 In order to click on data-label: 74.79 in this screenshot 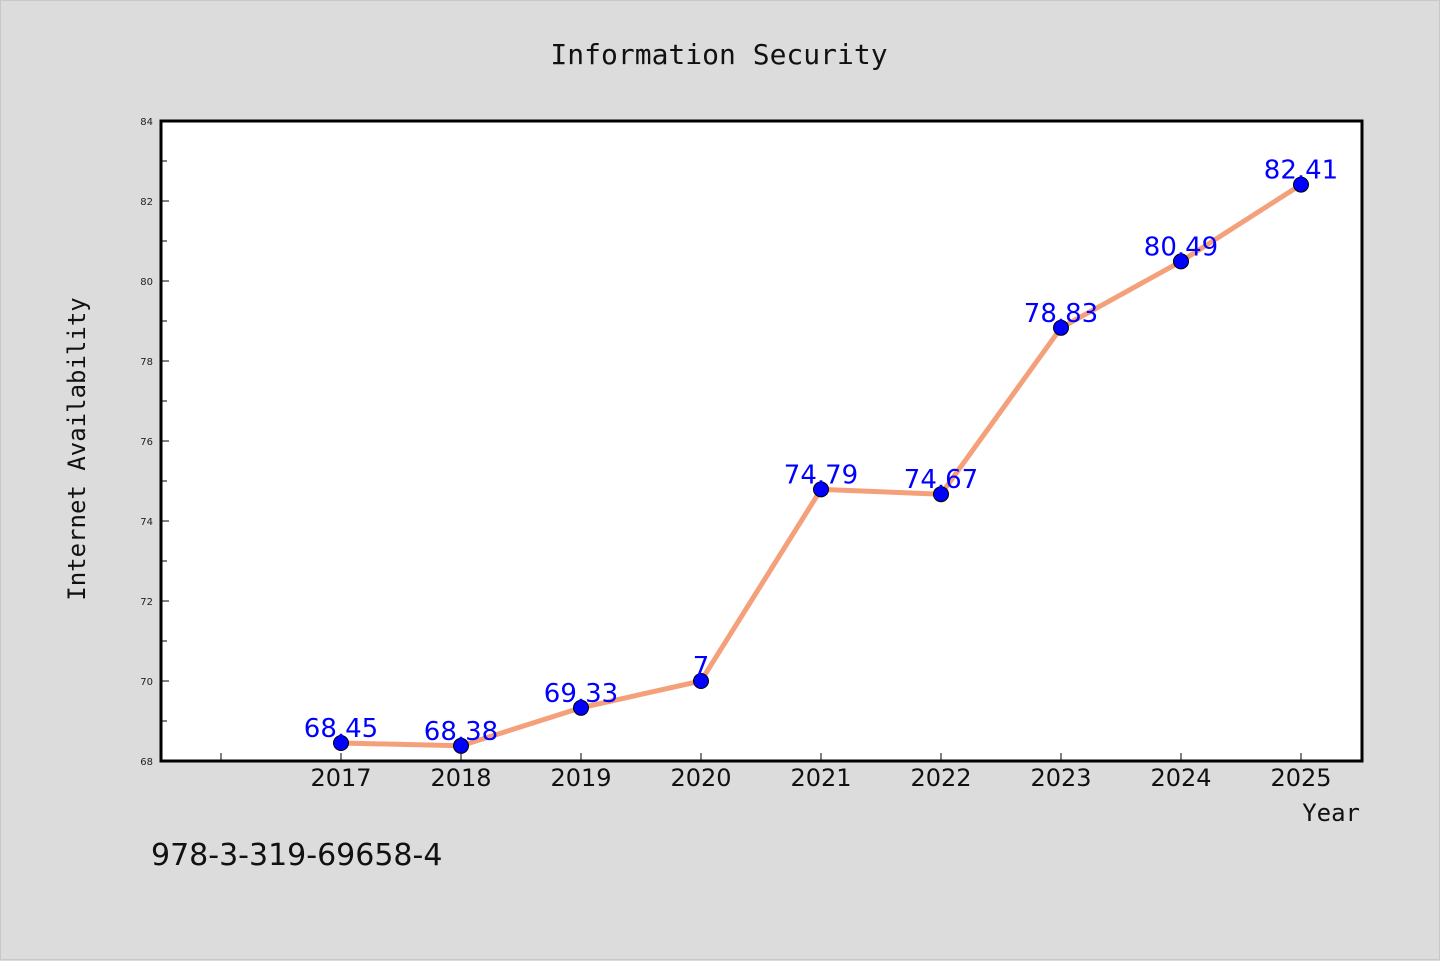, I will do `click(821, 475)`.